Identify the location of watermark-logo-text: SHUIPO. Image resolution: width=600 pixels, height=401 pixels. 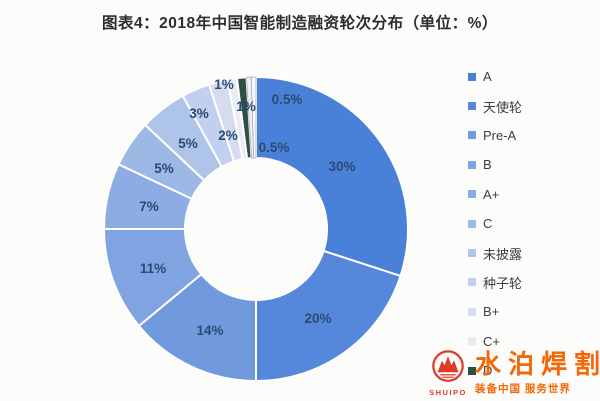
(448, 392).